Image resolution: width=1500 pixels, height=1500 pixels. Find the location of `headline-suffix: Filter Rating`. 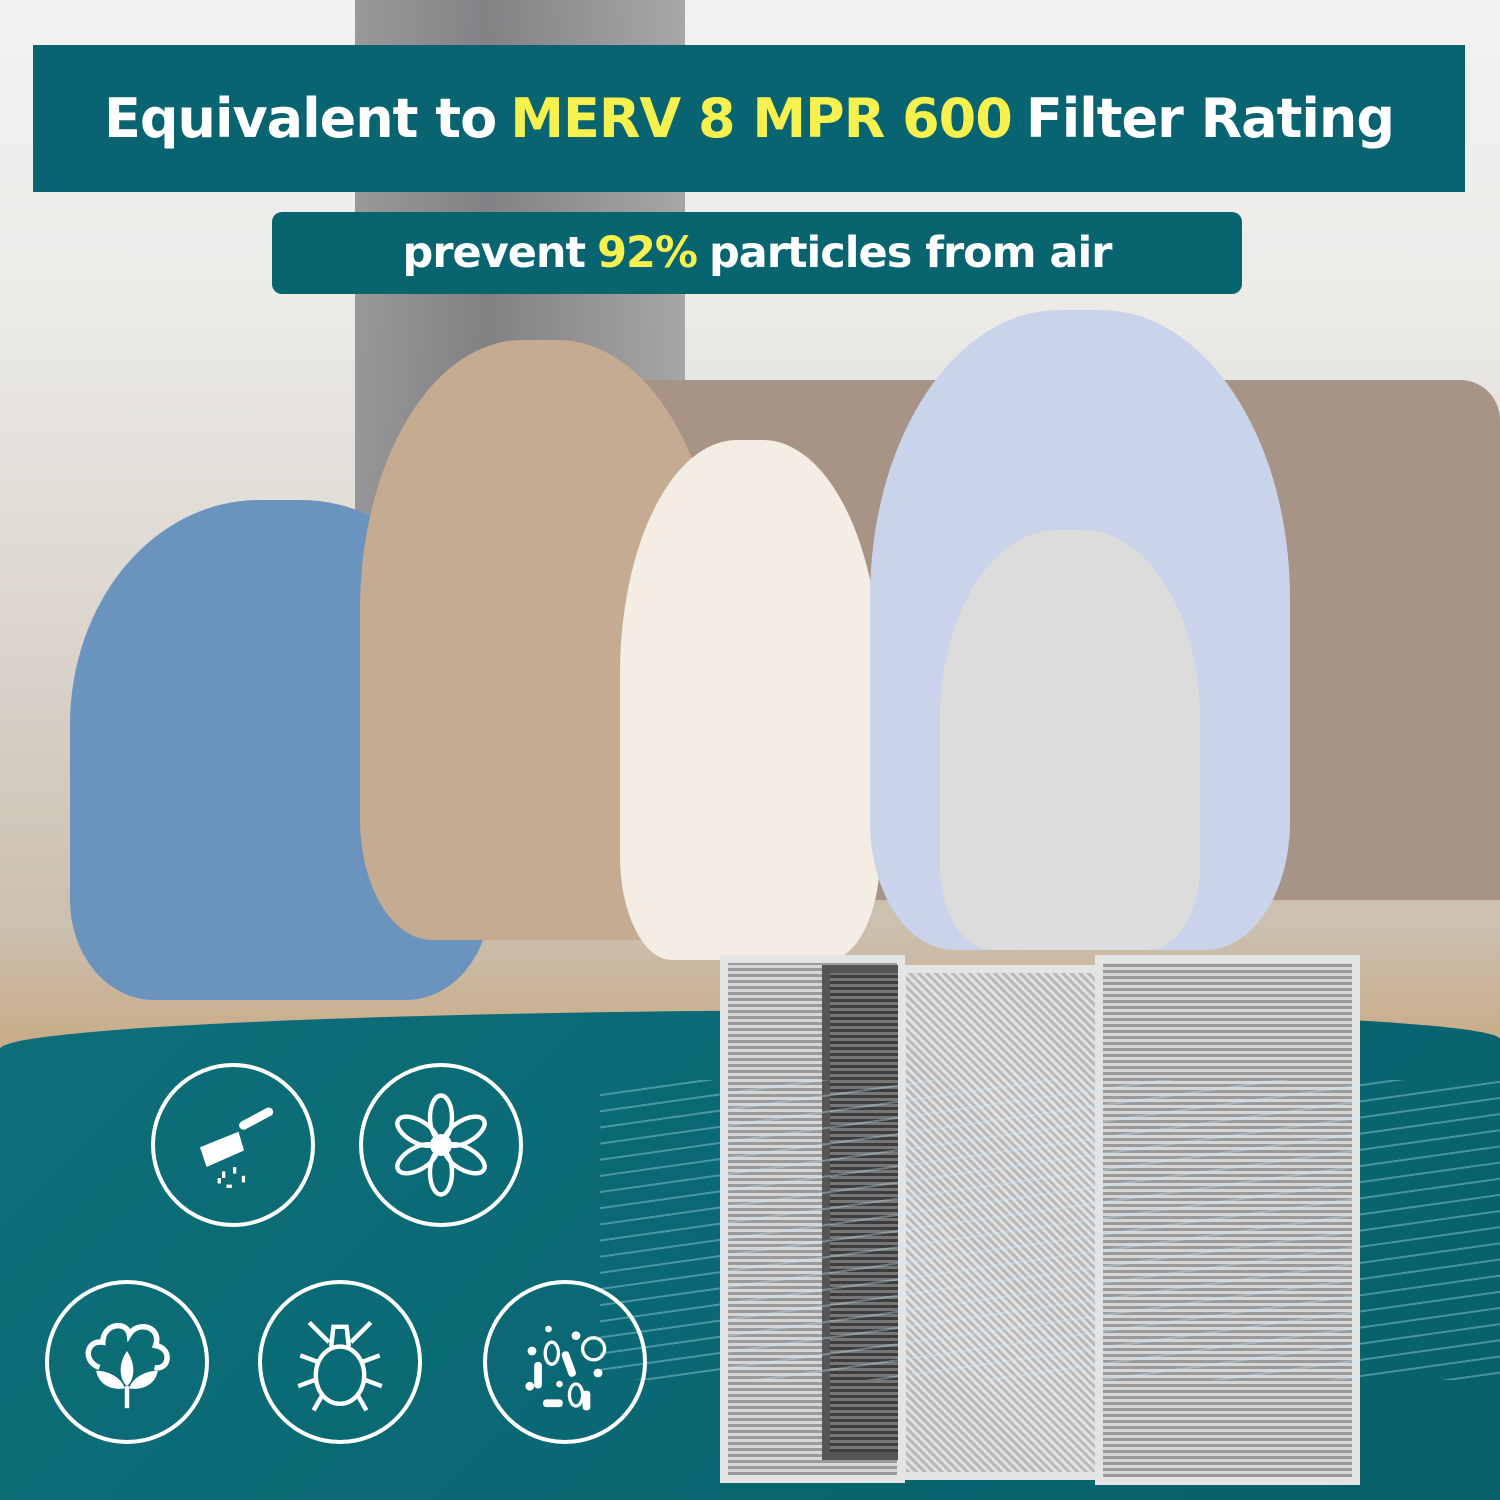

headline-suffix: Filter Rating is located at coordinates (1210, 118).